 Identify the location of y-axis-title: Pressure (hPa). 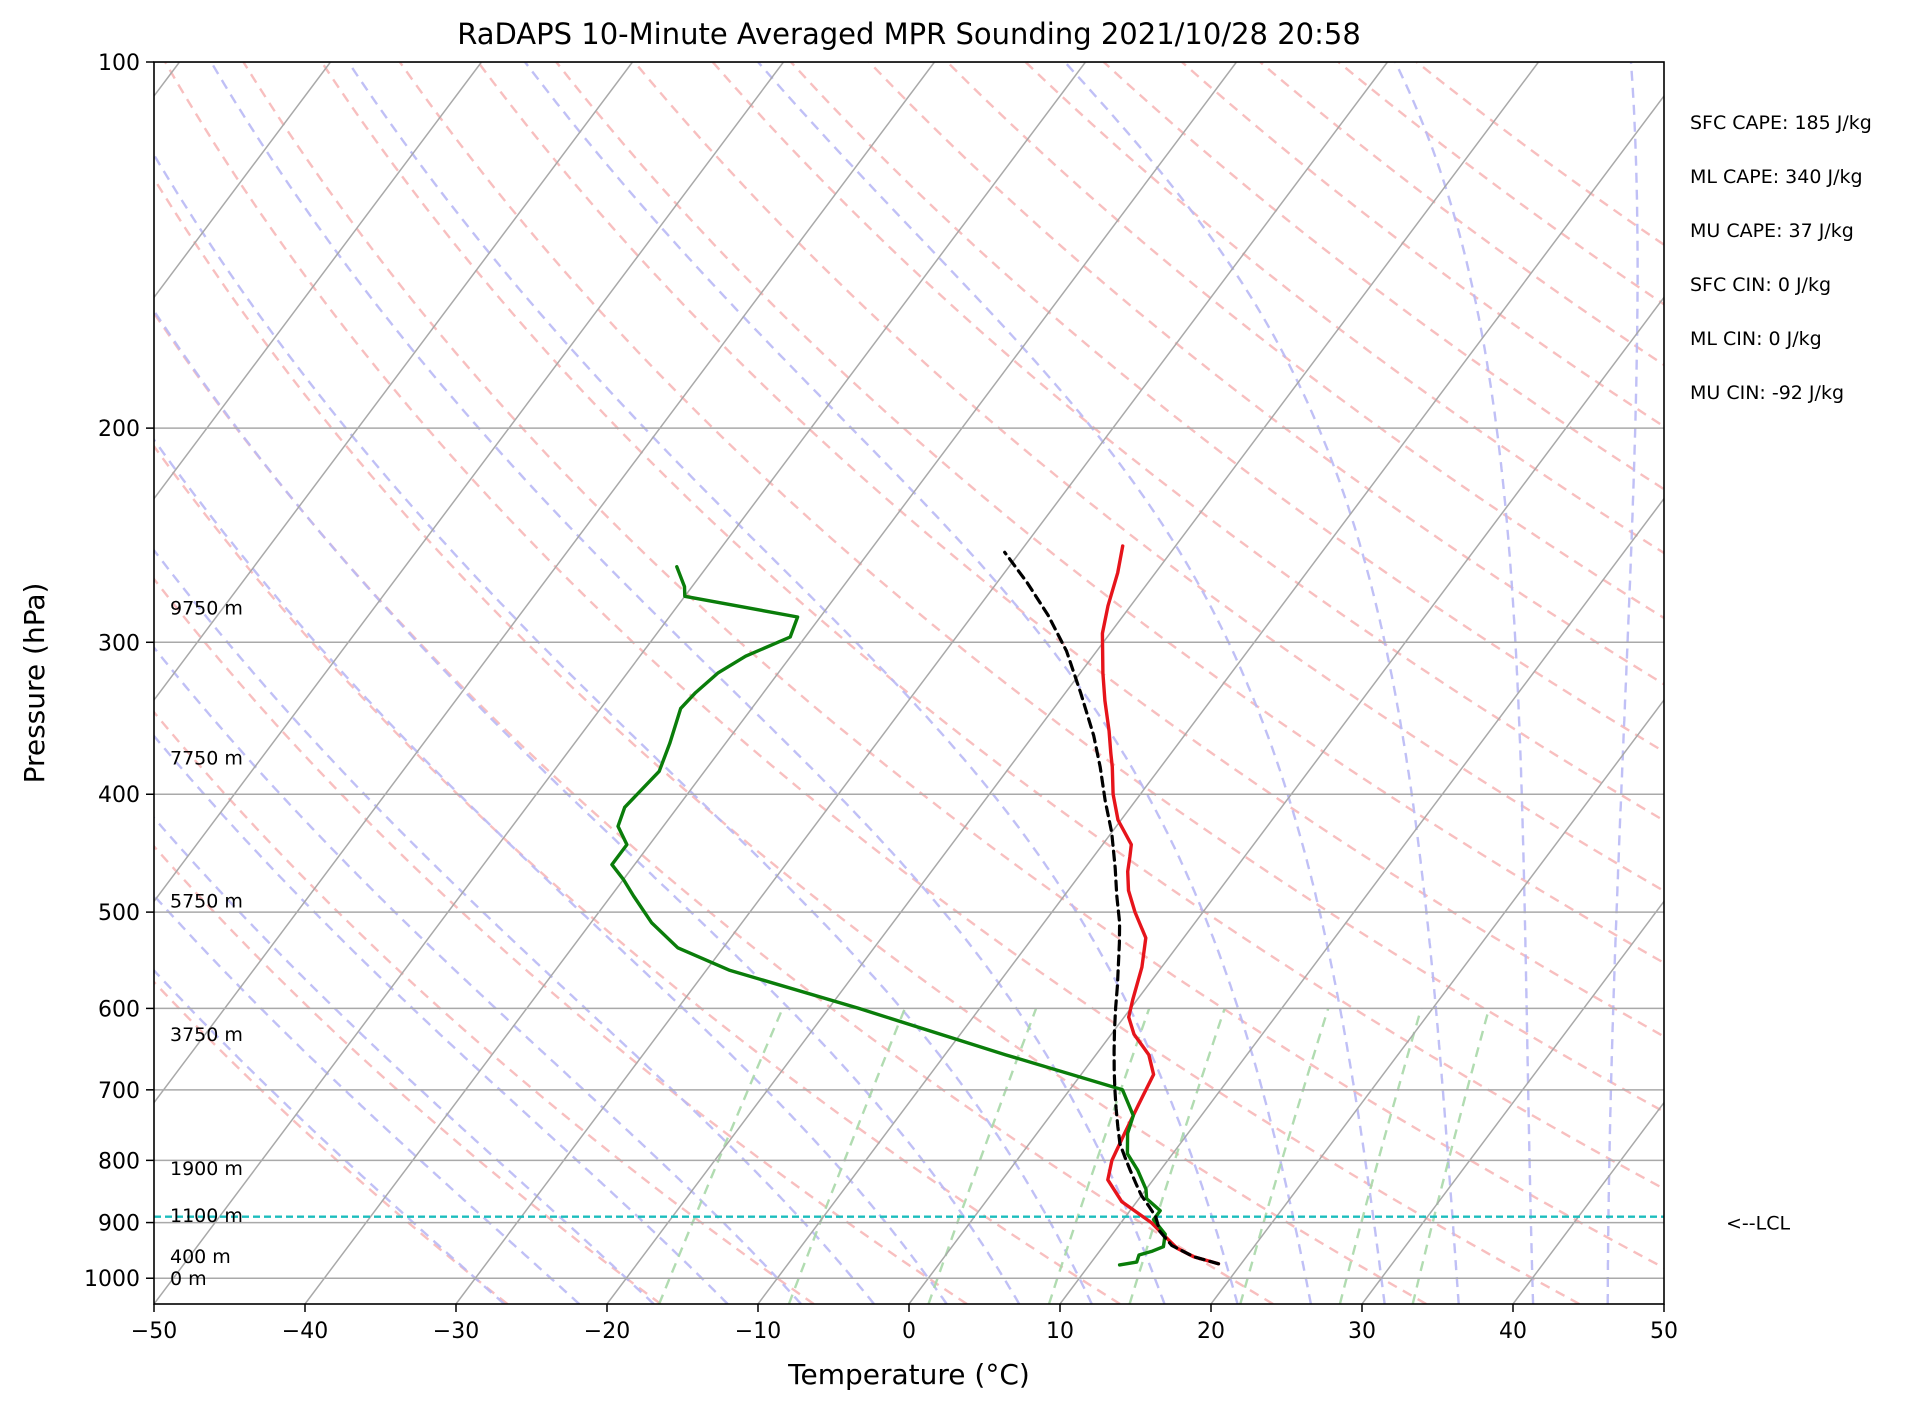
(34, 683).